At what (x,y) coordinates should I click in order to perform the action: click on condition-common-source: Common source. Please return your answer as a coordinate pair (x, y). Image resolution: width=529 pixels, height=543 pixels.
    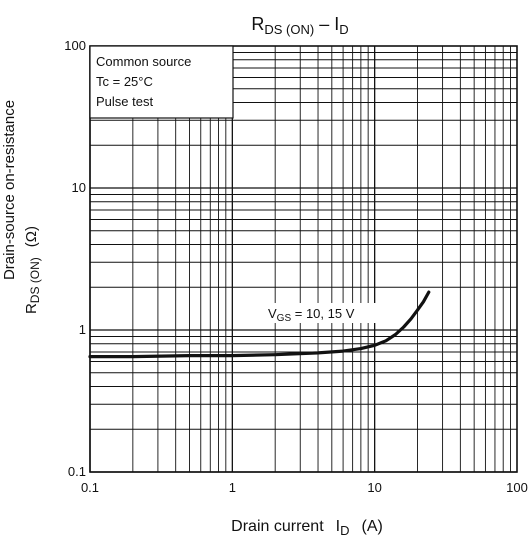
    Looking at the image, I should click on (143, 61).